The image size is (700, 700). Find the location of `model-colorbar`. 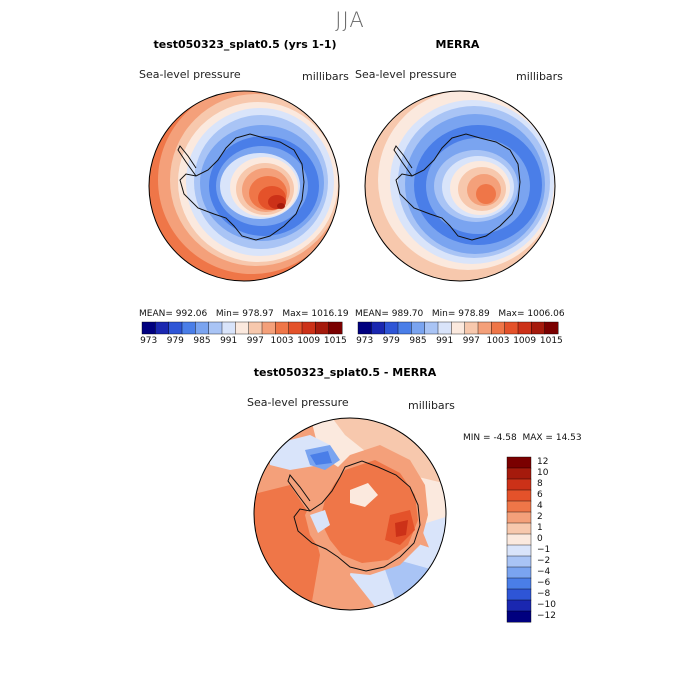

model-colorbar is located at coordinates (242, 328).